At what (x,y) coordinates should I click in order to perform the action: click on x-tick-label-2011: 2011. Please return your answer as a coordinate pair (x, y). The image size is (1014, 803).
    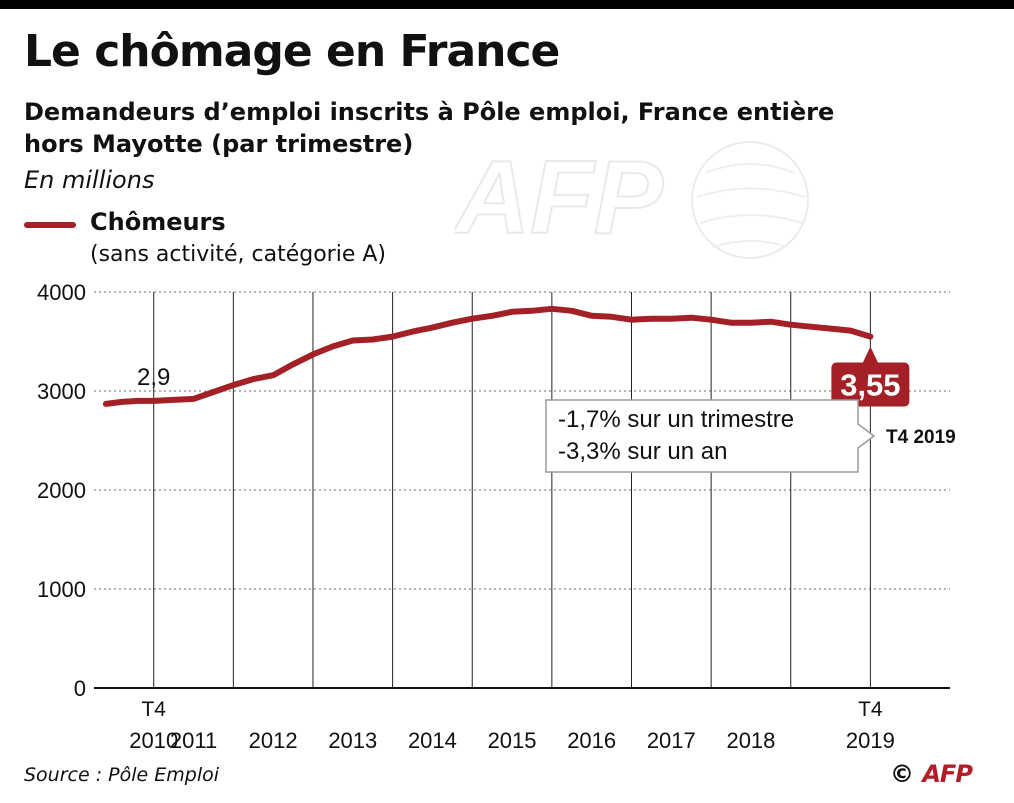
    Looking at the image, I should click on (193, 740).